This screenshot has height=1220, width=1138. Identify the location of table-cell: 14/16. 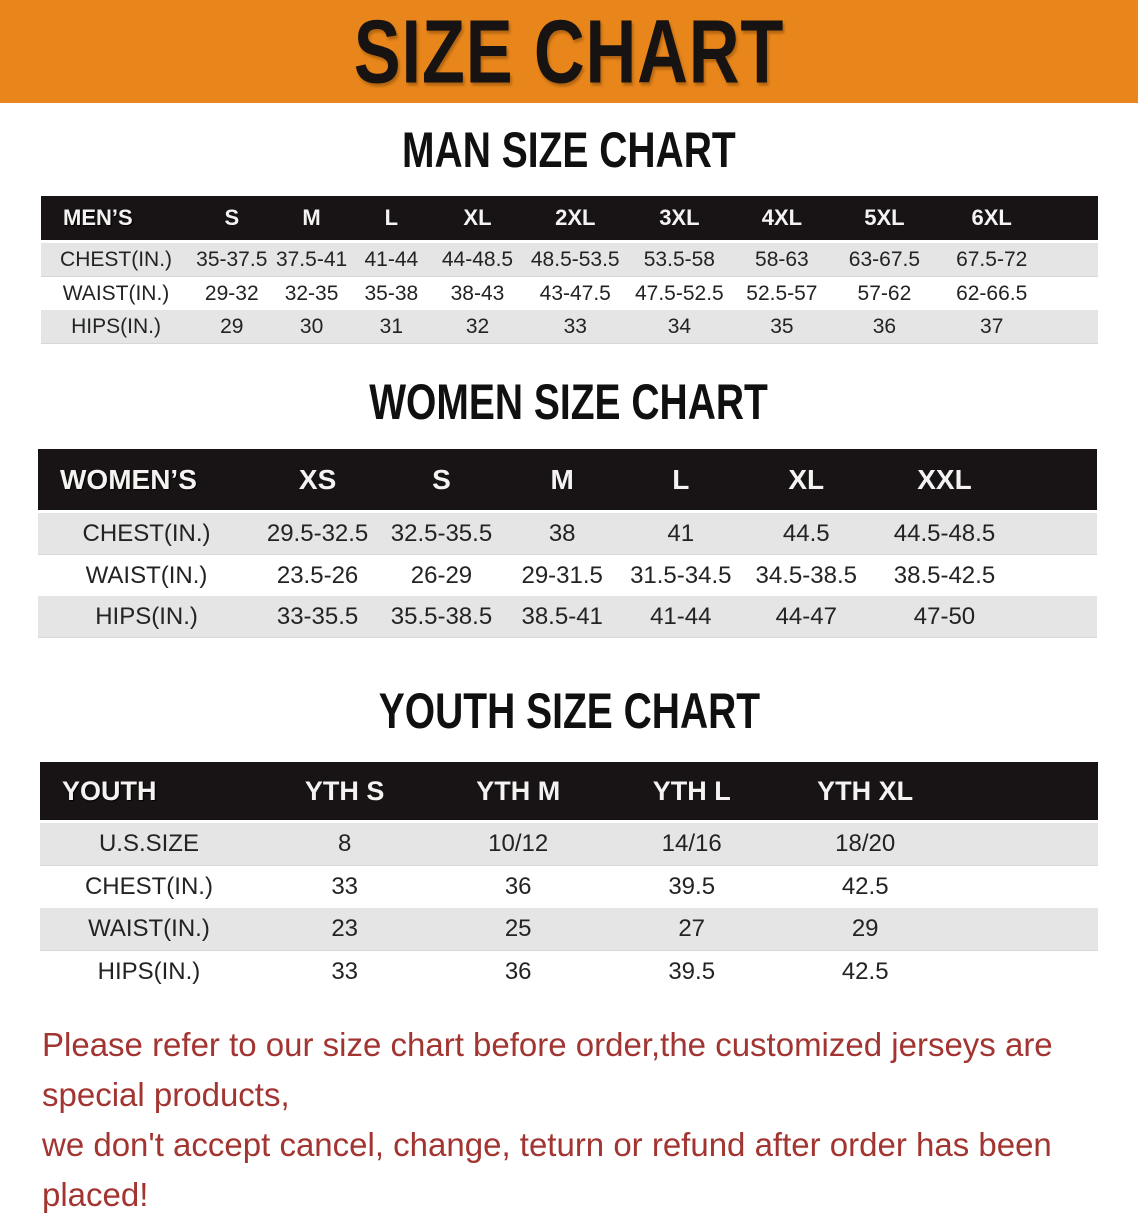
(691, 844).